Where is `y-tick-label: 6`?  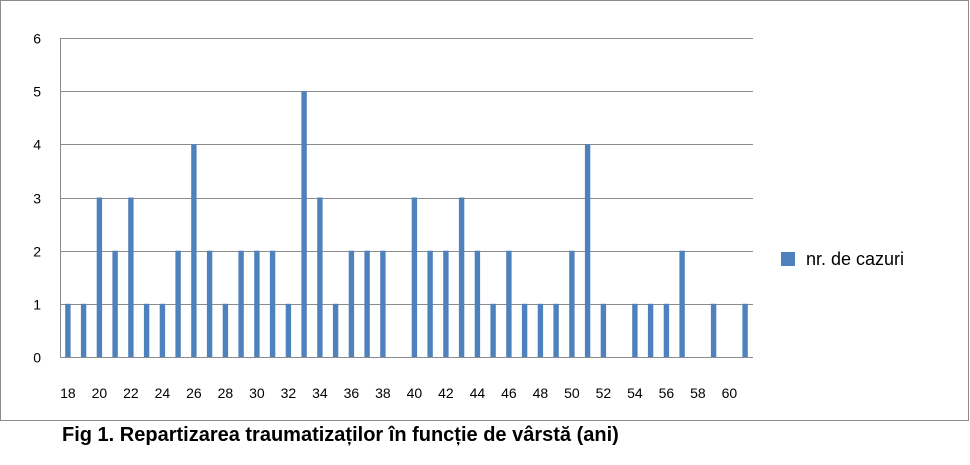 y-tick-label: 6 is located at coordinates (37, 39).